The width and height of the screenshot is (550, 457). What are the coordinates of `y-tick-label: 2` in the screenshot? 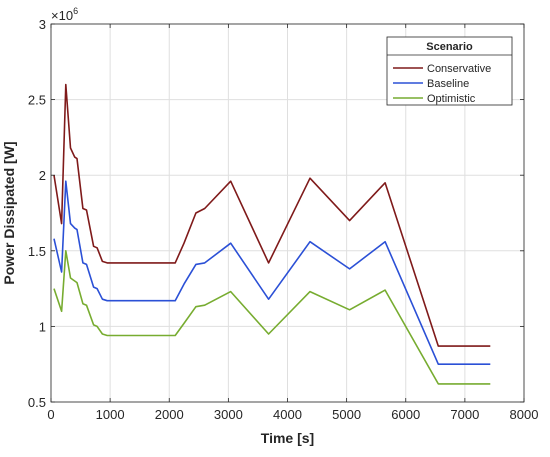 It's located at (42, 175).